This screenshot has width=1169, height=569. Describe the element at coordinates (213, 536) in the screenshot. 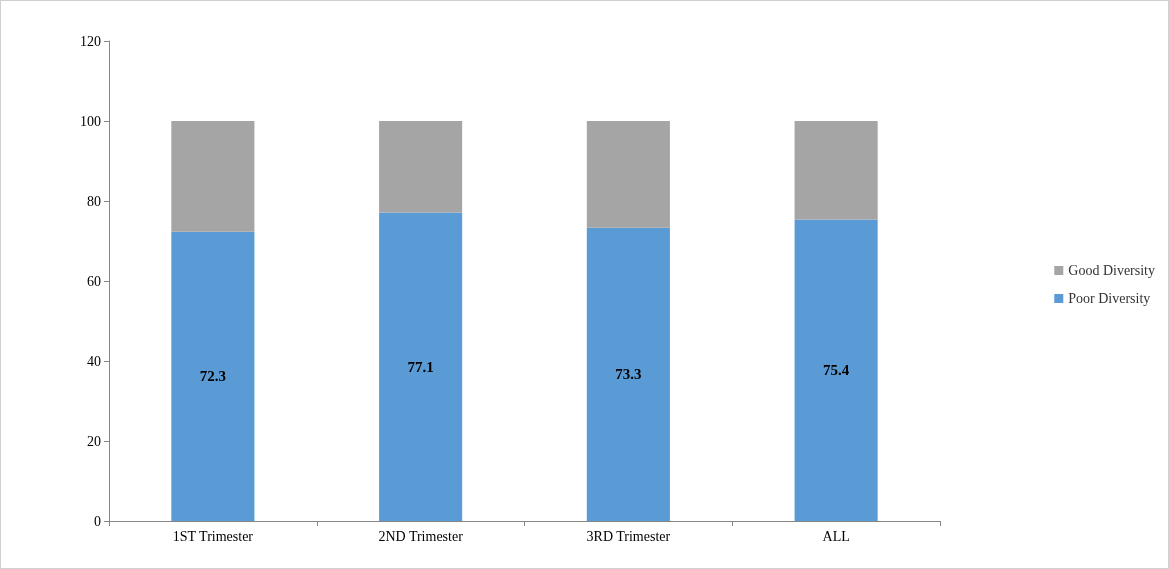

I see `x-tick-label: 1ST Trimester` at that location.